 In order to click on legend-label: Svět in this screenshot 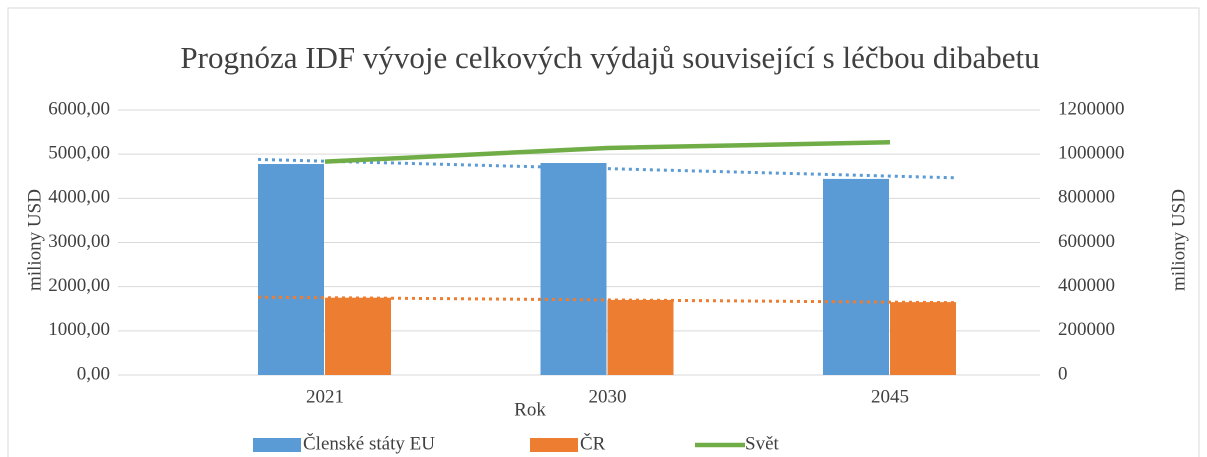, I will do `click(762, 443)`.